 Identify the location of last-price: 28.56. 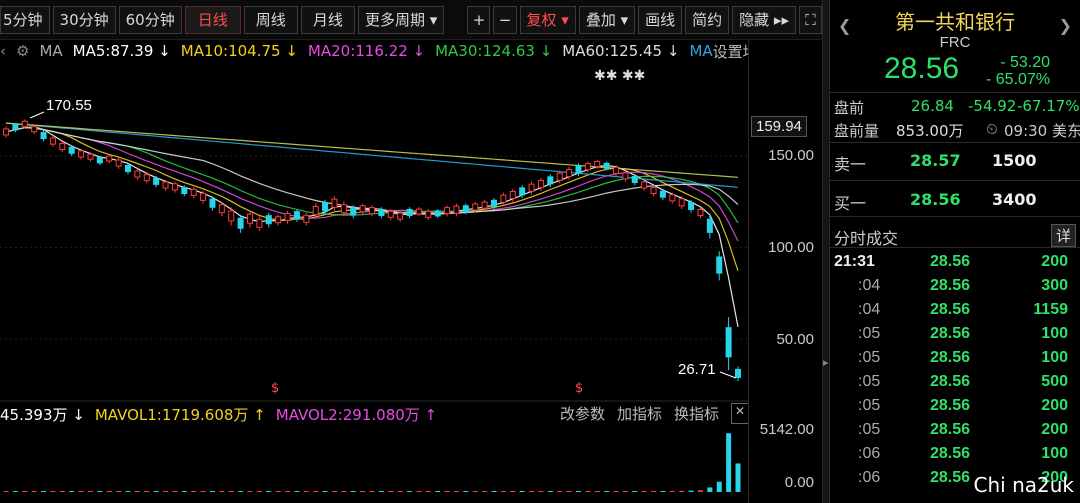
(922, 68).